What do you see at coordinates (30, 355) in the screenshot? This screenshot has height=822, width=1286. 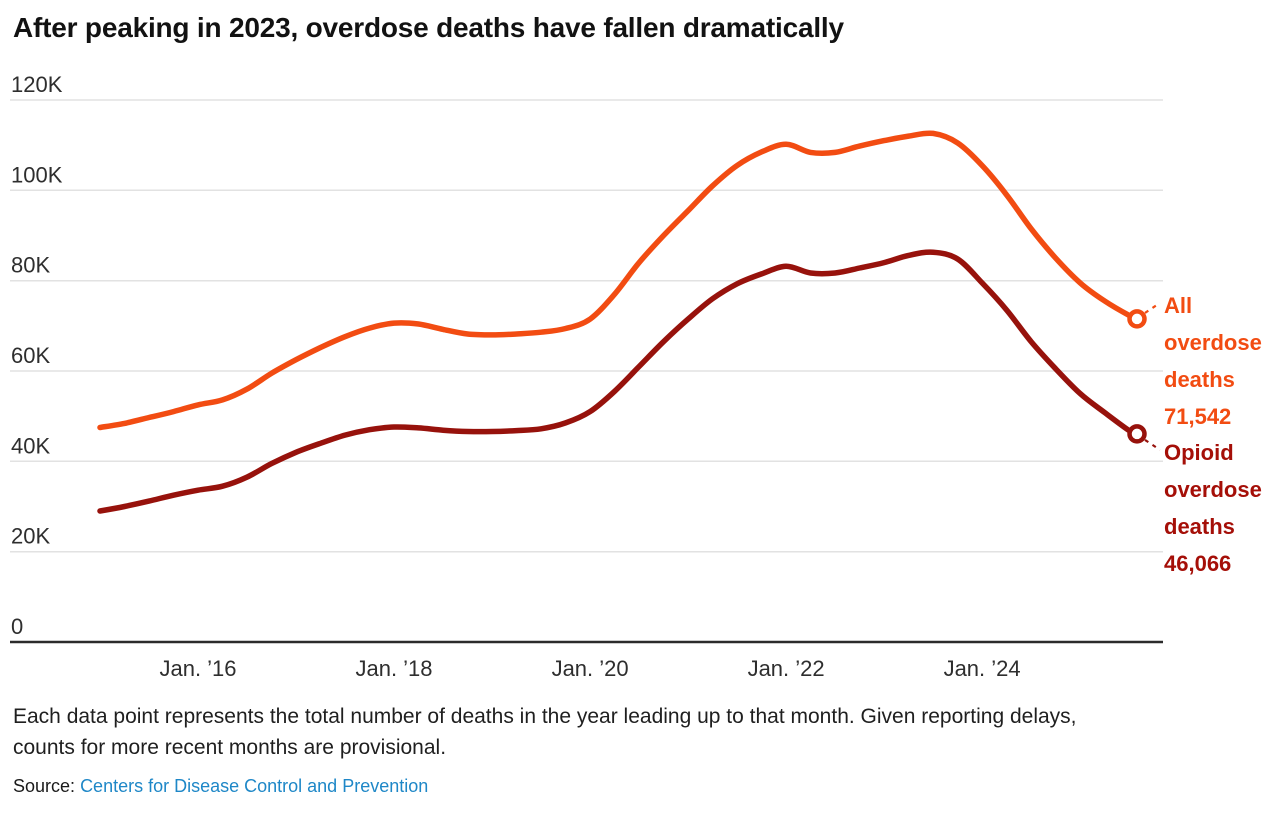 I see `y-axis-tick-label: 60K` at bounding box center [30, 355].